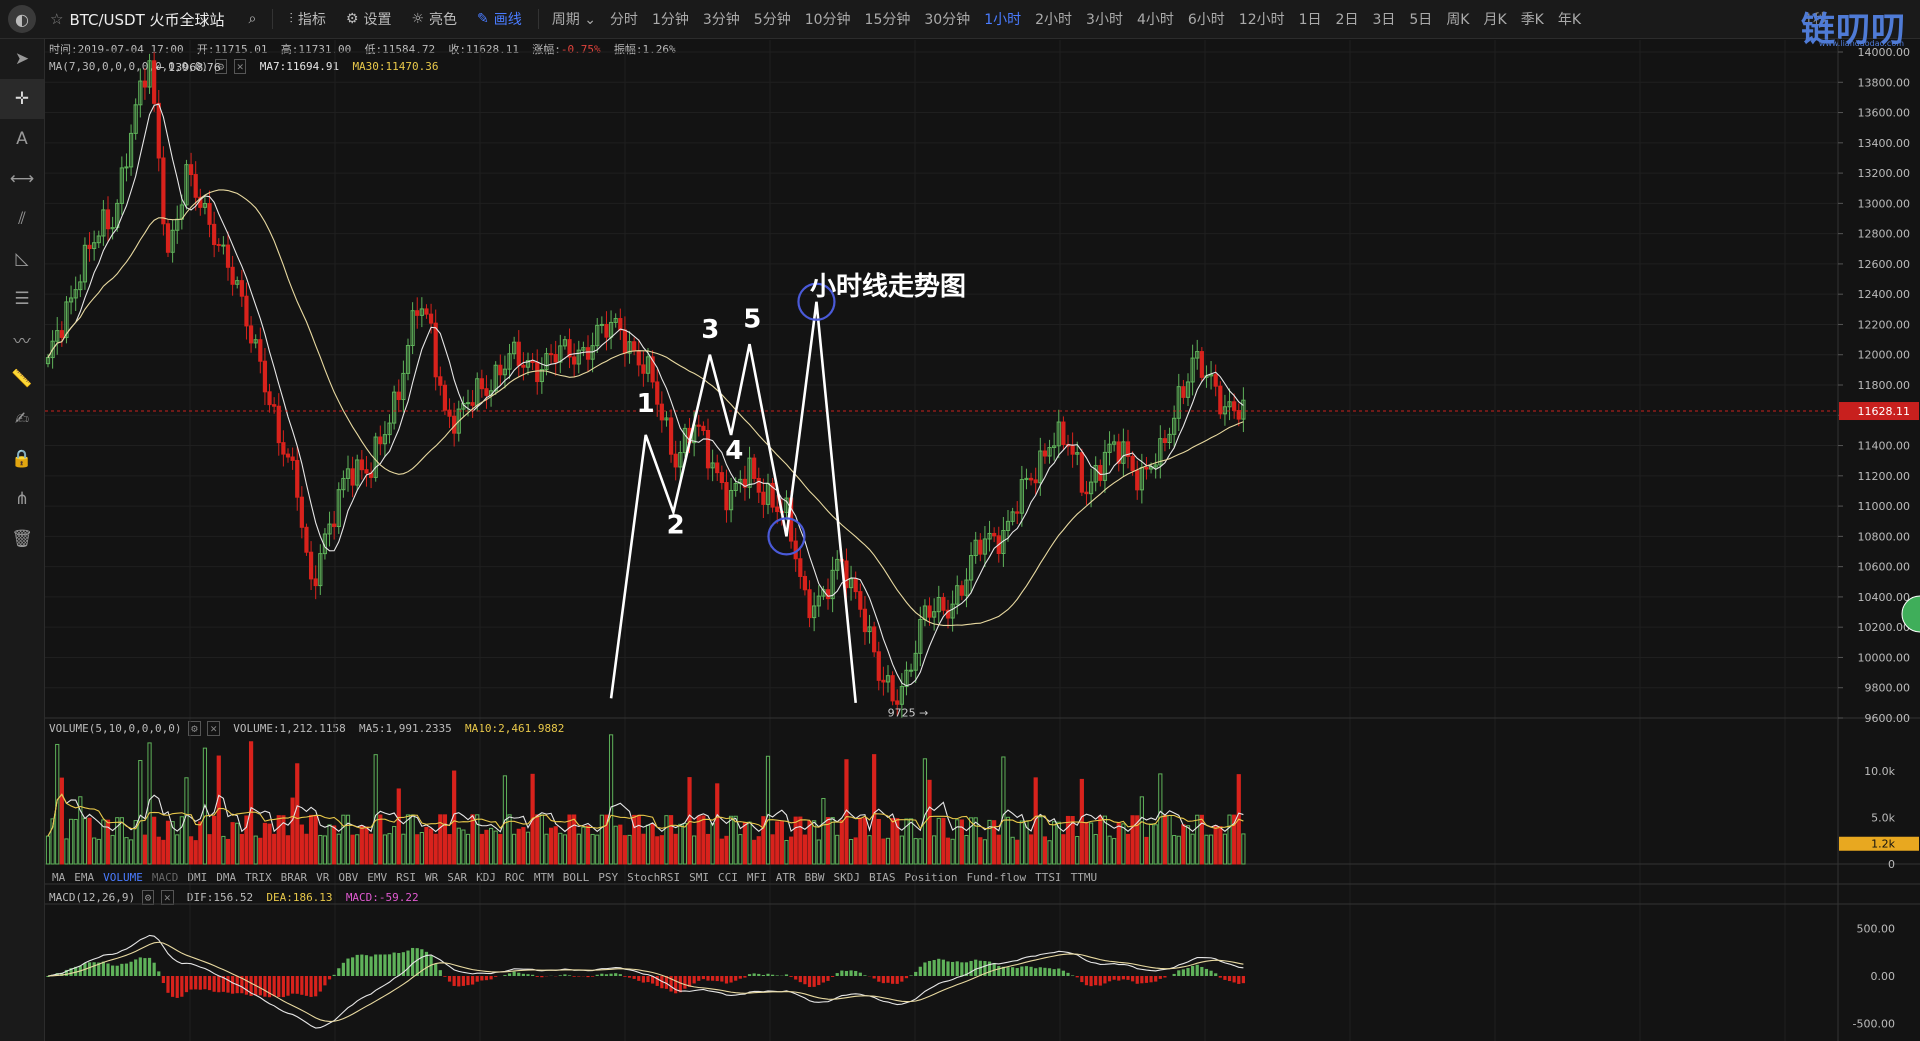  I want to click on indicators-button: ⫶ 指标, so click(307, 19).